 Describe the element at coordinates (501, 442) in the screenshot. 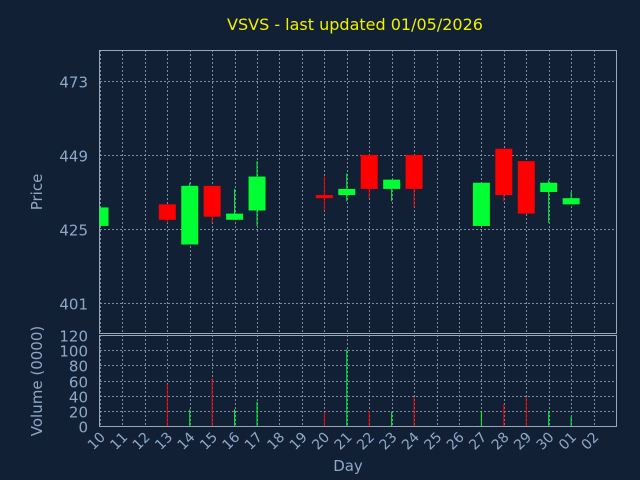

I see `x-tick-label: 28` at that location.